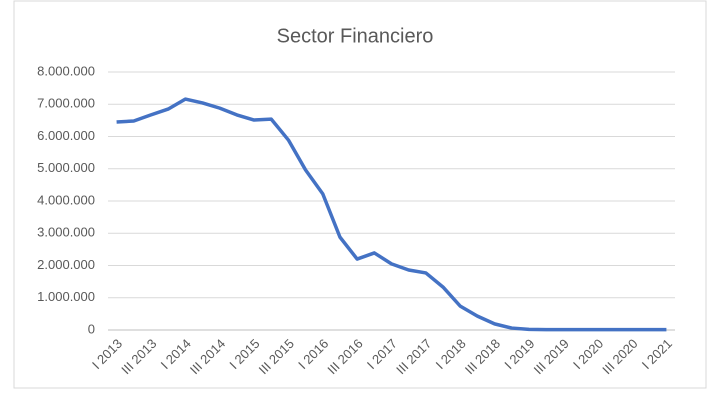  Describe the element at coordinates (66, 135) in the screenshot. I see `y-tick-label: 6.000.000` at that location.